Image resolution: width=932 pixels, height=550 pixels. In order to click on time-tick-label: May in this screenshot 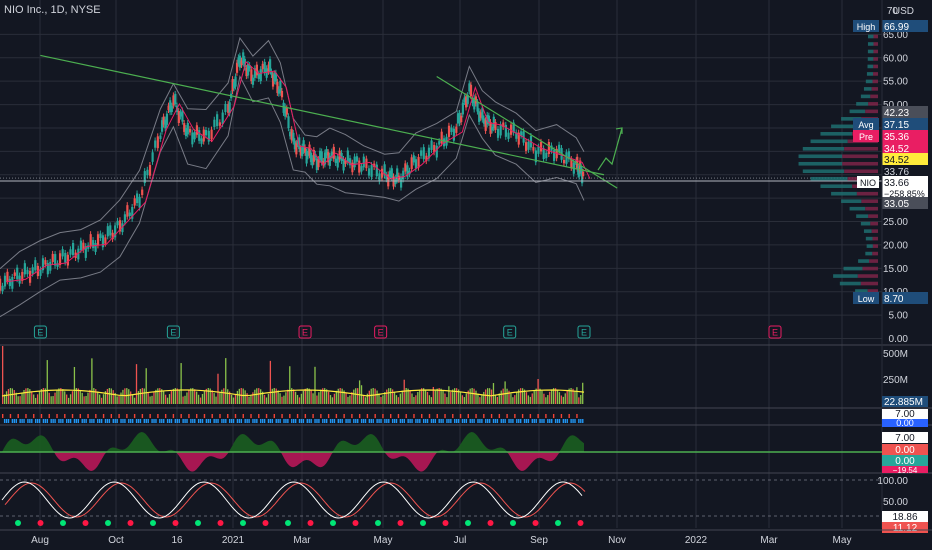, I will do `click(383, 540)`.